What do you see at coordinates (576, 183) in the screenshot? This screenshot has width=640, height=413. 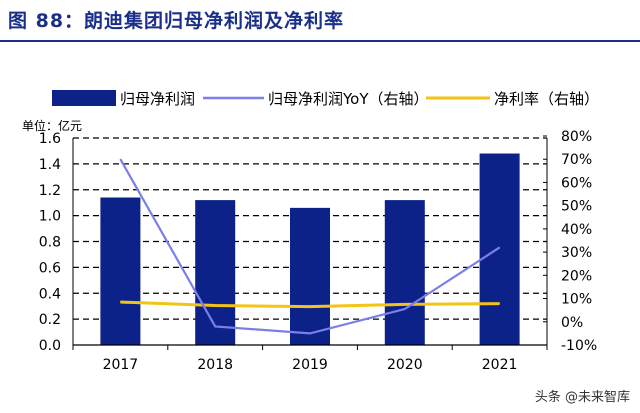 I see `y2-tick-label: 60%` at bounding box center [576, 183].